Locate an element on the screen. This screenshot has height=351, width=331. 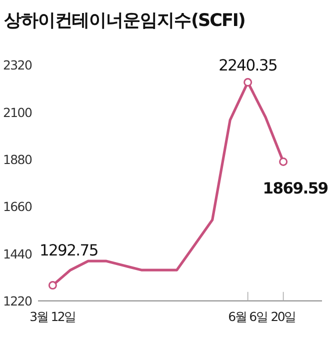
x-tick-label: 3월 12일 is located at coordinates (53, 316).